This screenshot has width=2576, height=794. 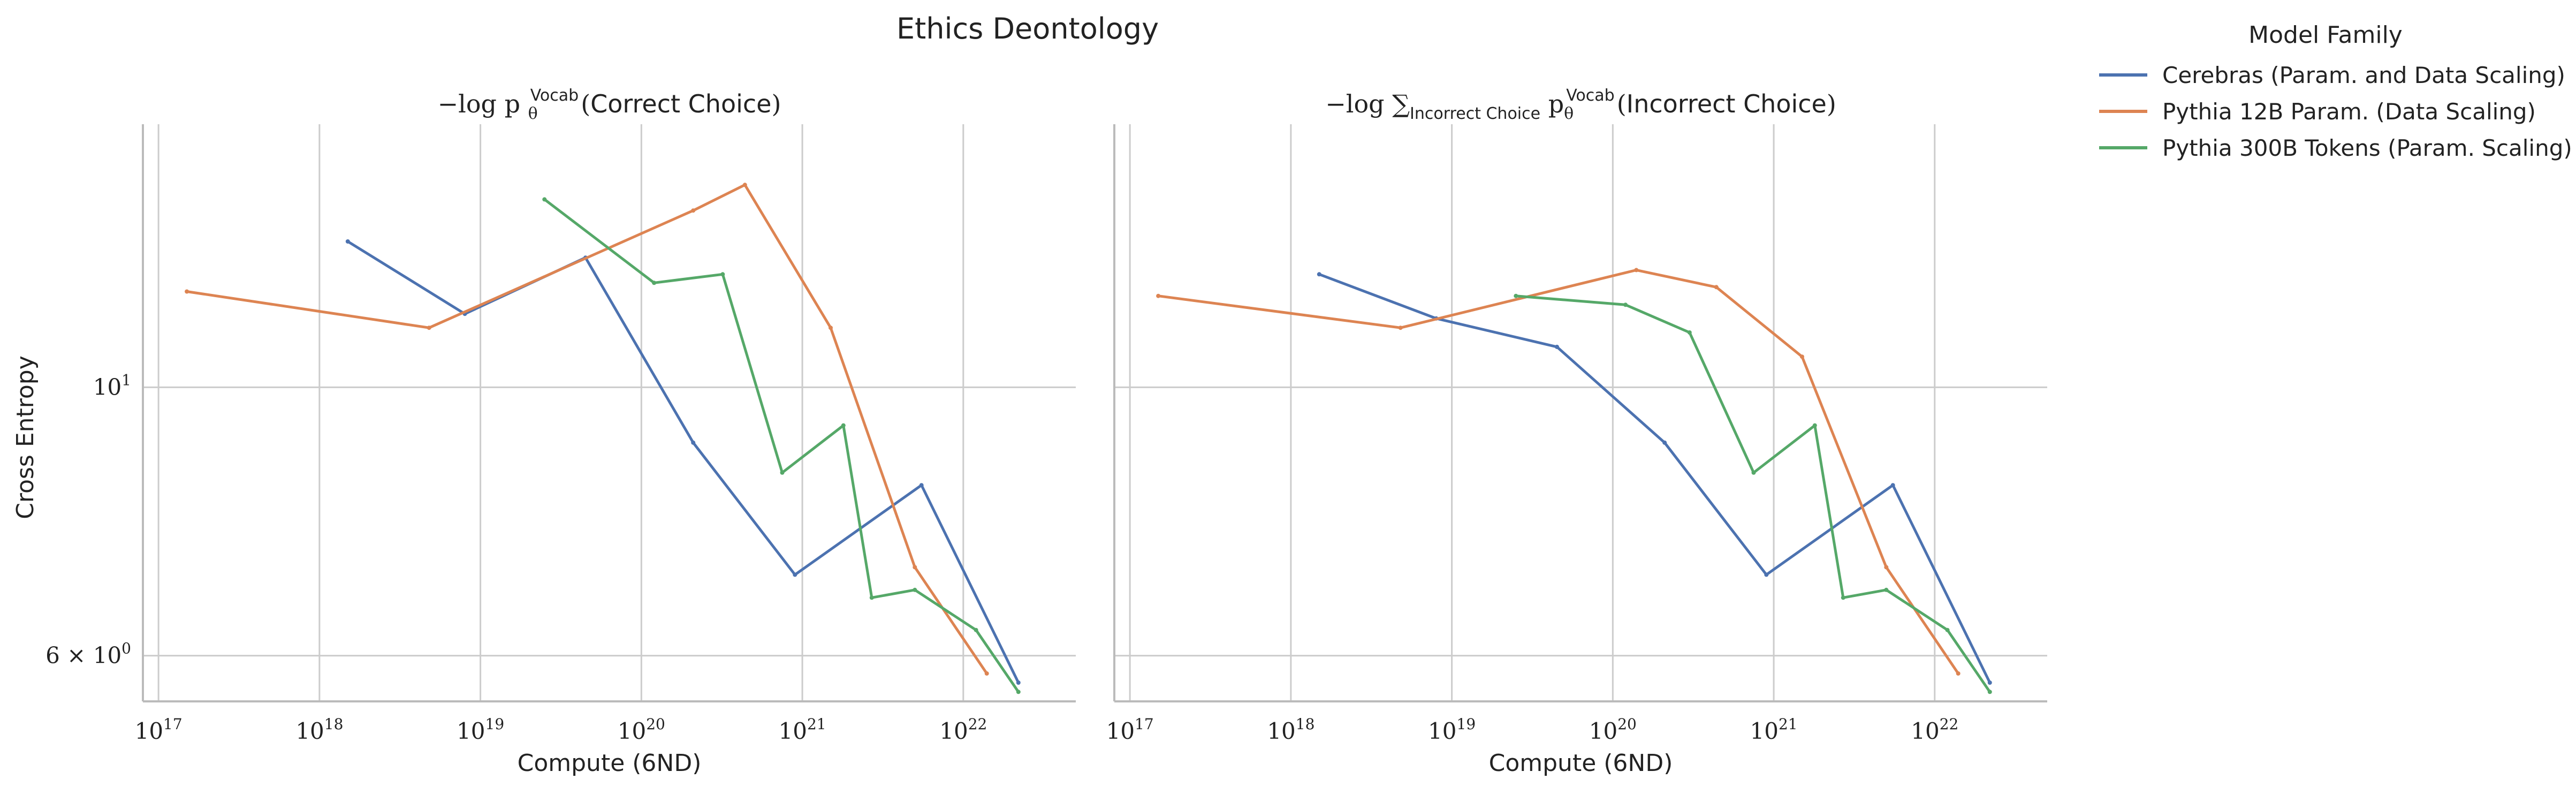 What do you see at coordinates (2325, 35) in the screenshot?
I see `legend-title: Model Family` at bounding box center [2325, 35].